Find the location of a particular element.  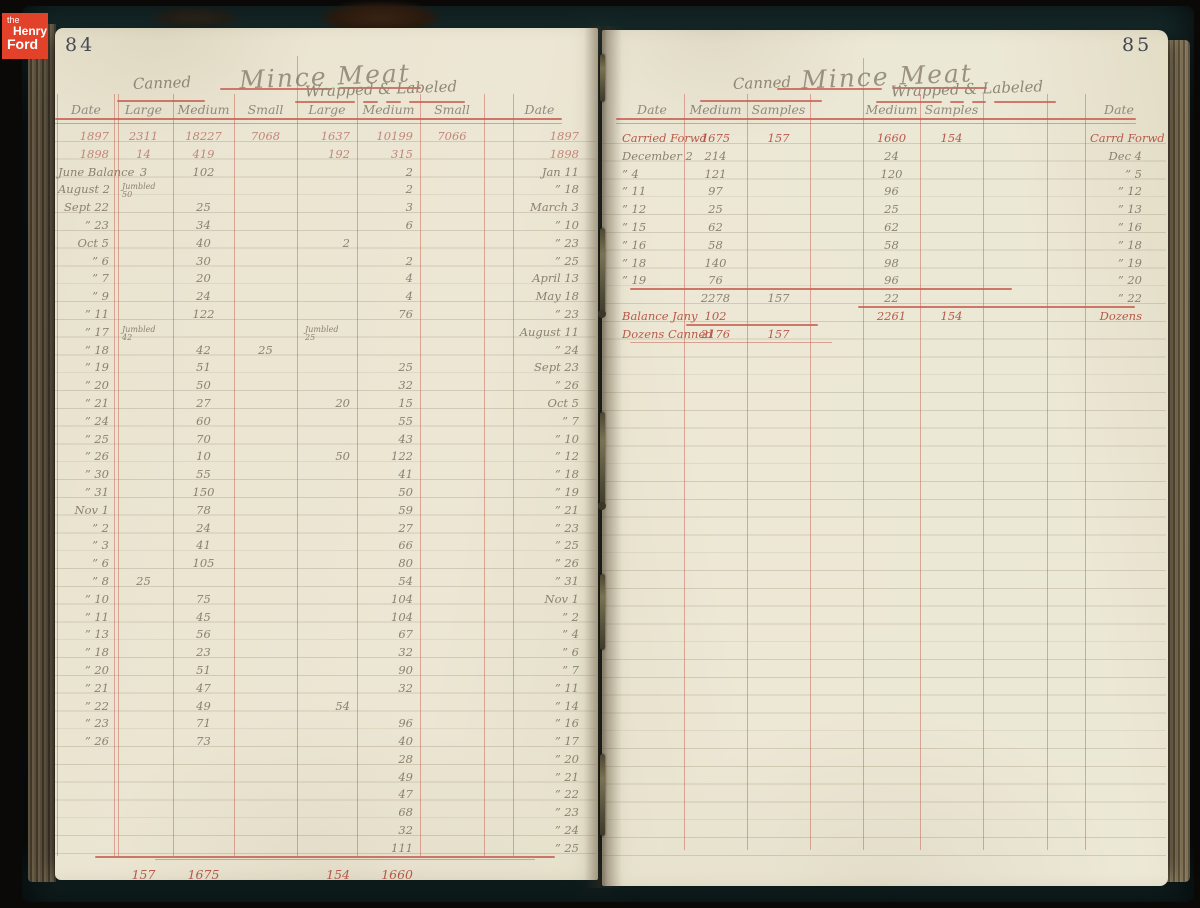

cell: 2 is located at coordinates (409, 171).